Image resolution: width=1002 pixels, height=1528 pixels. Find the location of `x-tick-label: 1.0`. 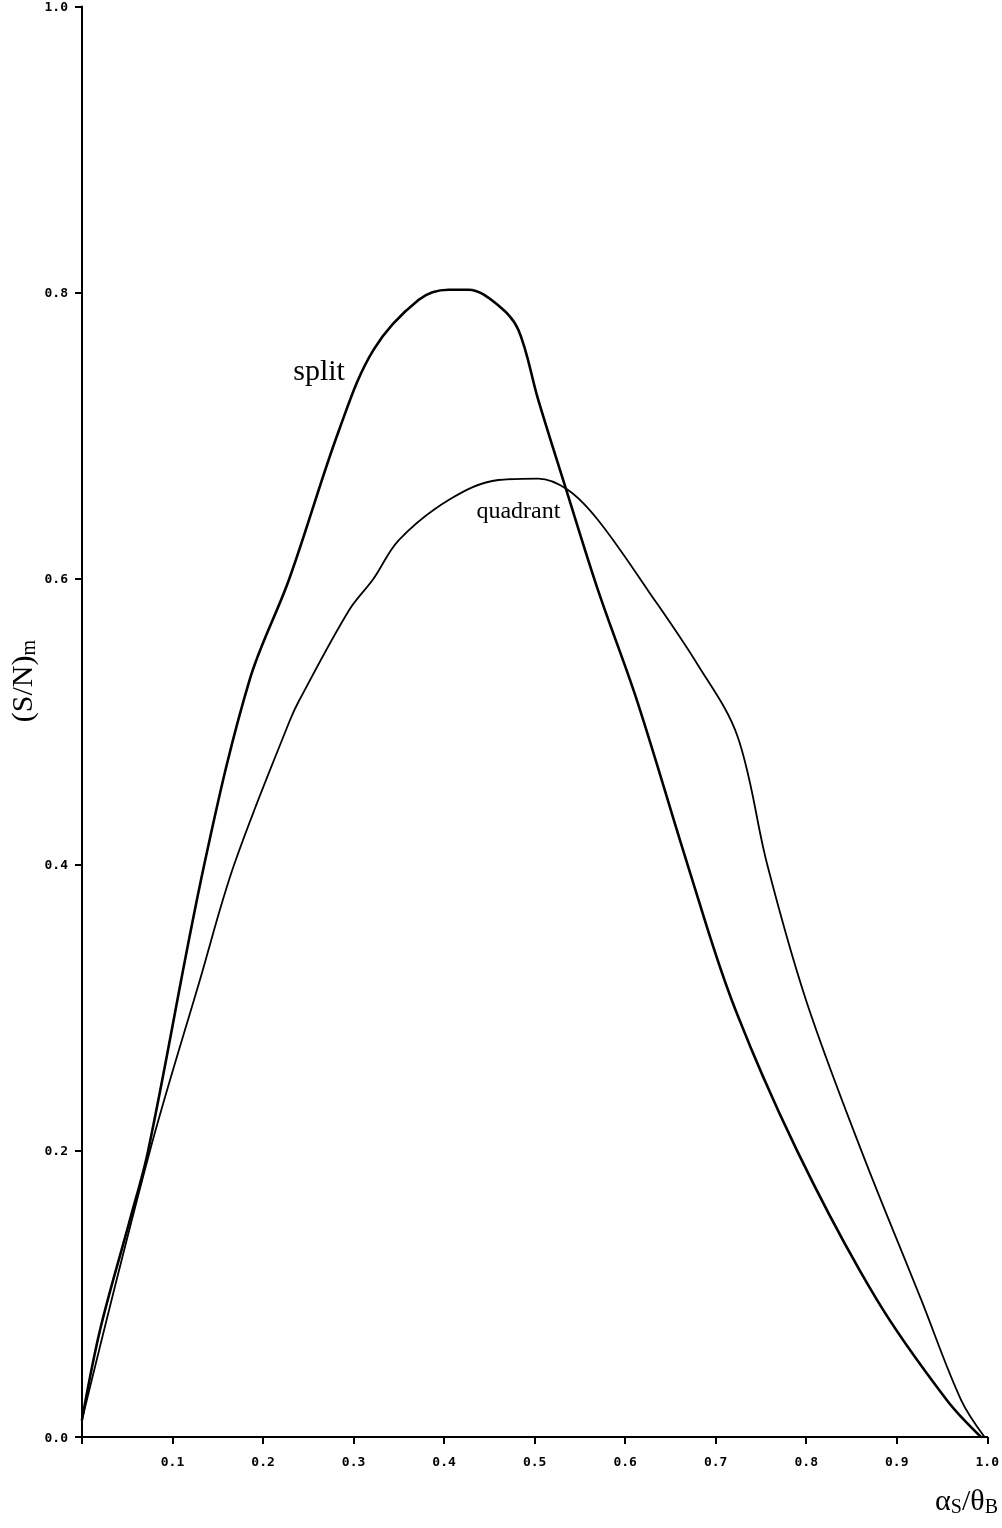

x-tick-label: 1.0 is located at coordinates (987, 1461).